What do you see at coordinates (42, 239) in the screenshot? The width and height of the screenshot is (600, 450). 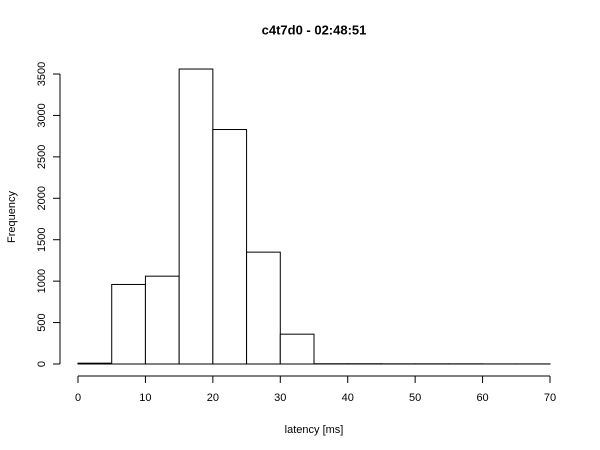 I see `y-tick-label: 1500` at bounding box center [42, 239].